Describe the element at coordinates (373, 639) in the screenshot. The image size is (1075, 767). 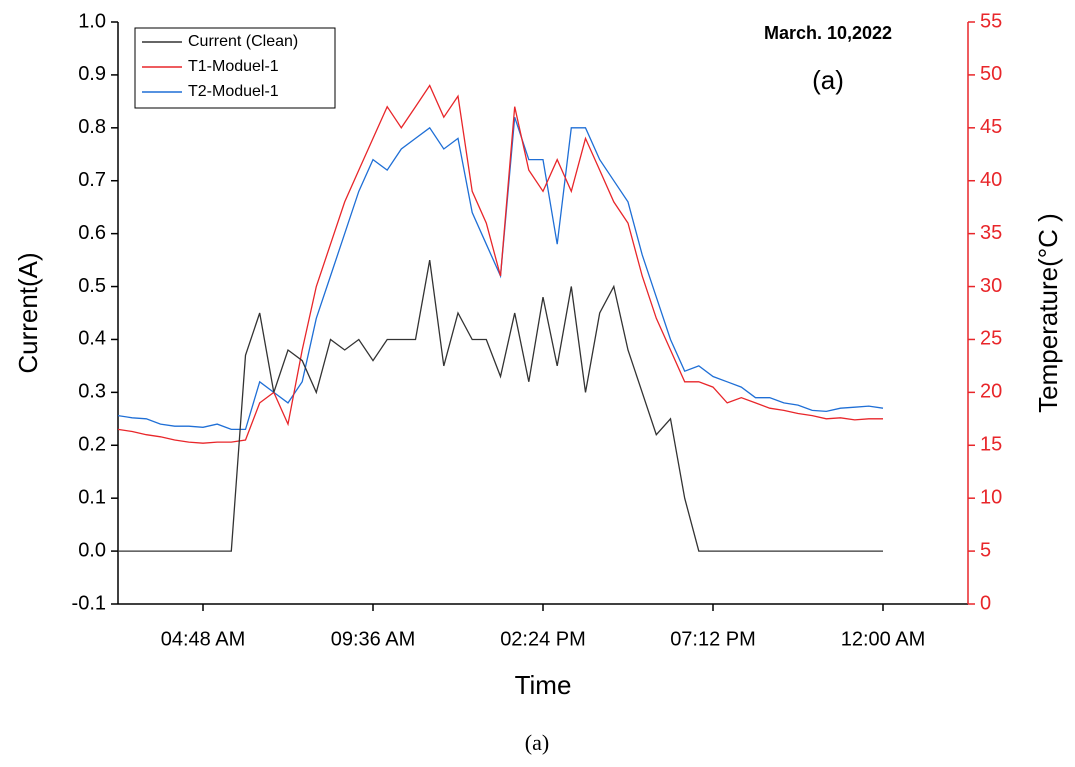
I see `x-tick-label: 09:36 AM` at that location.